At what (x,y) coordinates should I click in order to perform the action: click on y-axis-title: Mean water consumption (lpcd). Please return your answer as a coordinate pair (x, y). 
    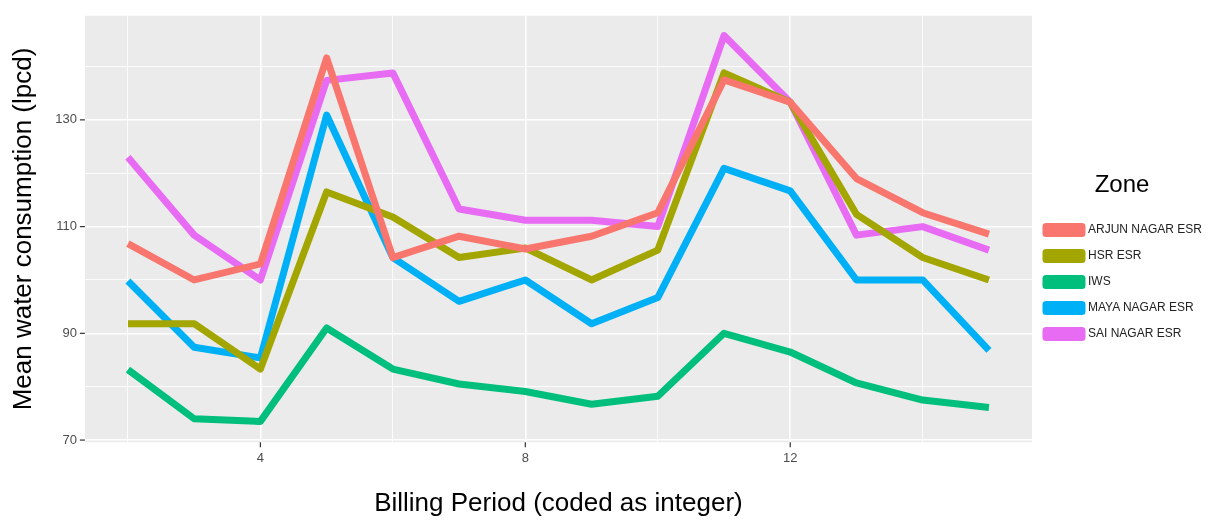
    Looking at the image, I should click on (21, 229).